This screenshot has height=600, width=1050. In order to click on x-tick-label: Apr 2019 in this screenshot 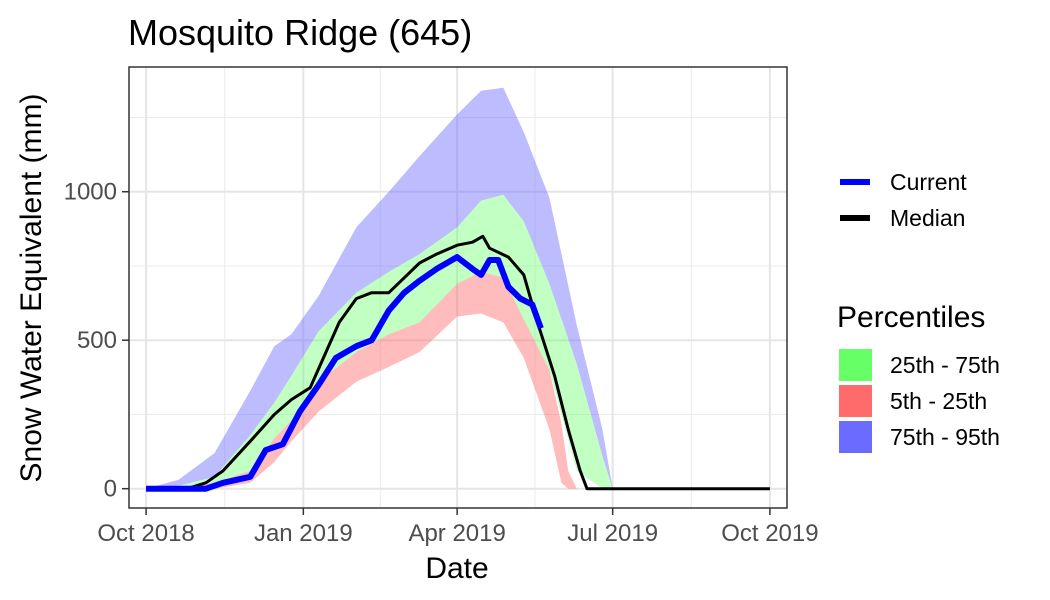, I will do `click(456, 533)`.